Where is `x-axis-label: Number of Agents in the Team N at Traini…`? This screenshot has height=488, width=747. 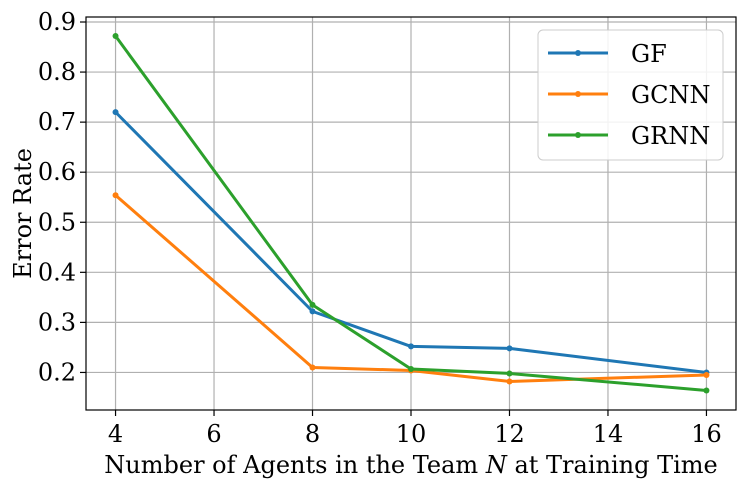
x-axis-label: Number of Agents in the Team N at Traini… is located at coordinates (410, 465).